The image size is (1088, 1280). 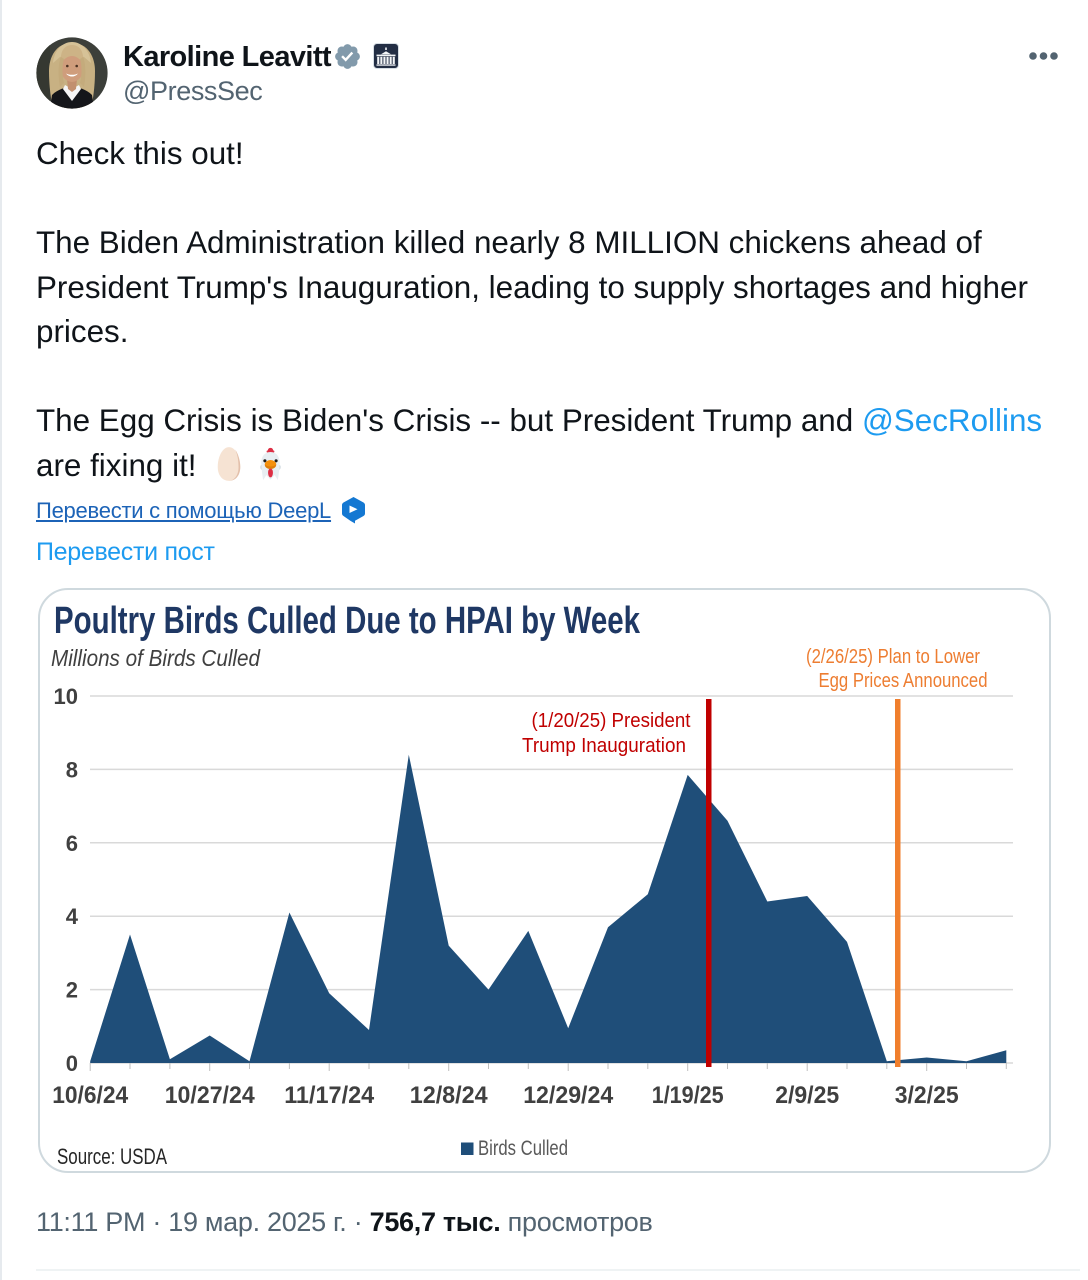 What do you see at coordinates (523, 1148) in the screenshot?
I see `svg-text: Birds Culled` at bounding box center [523, 1148].